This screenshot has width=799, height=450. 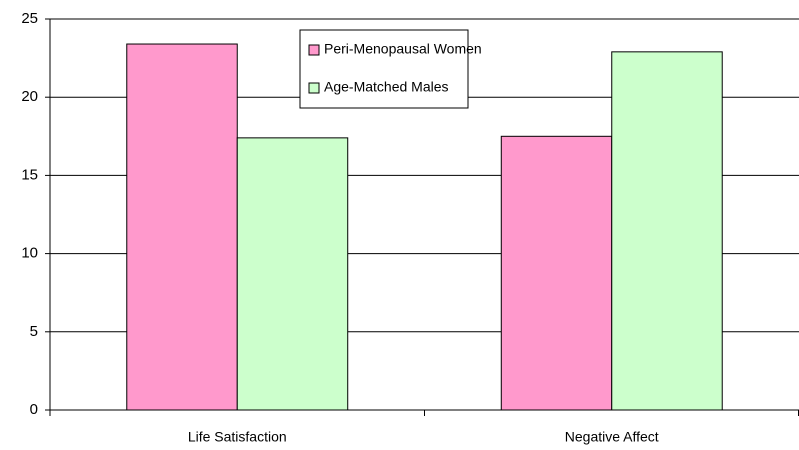 I want to click on y-tick-label: 25, so click(x=29, y=18).